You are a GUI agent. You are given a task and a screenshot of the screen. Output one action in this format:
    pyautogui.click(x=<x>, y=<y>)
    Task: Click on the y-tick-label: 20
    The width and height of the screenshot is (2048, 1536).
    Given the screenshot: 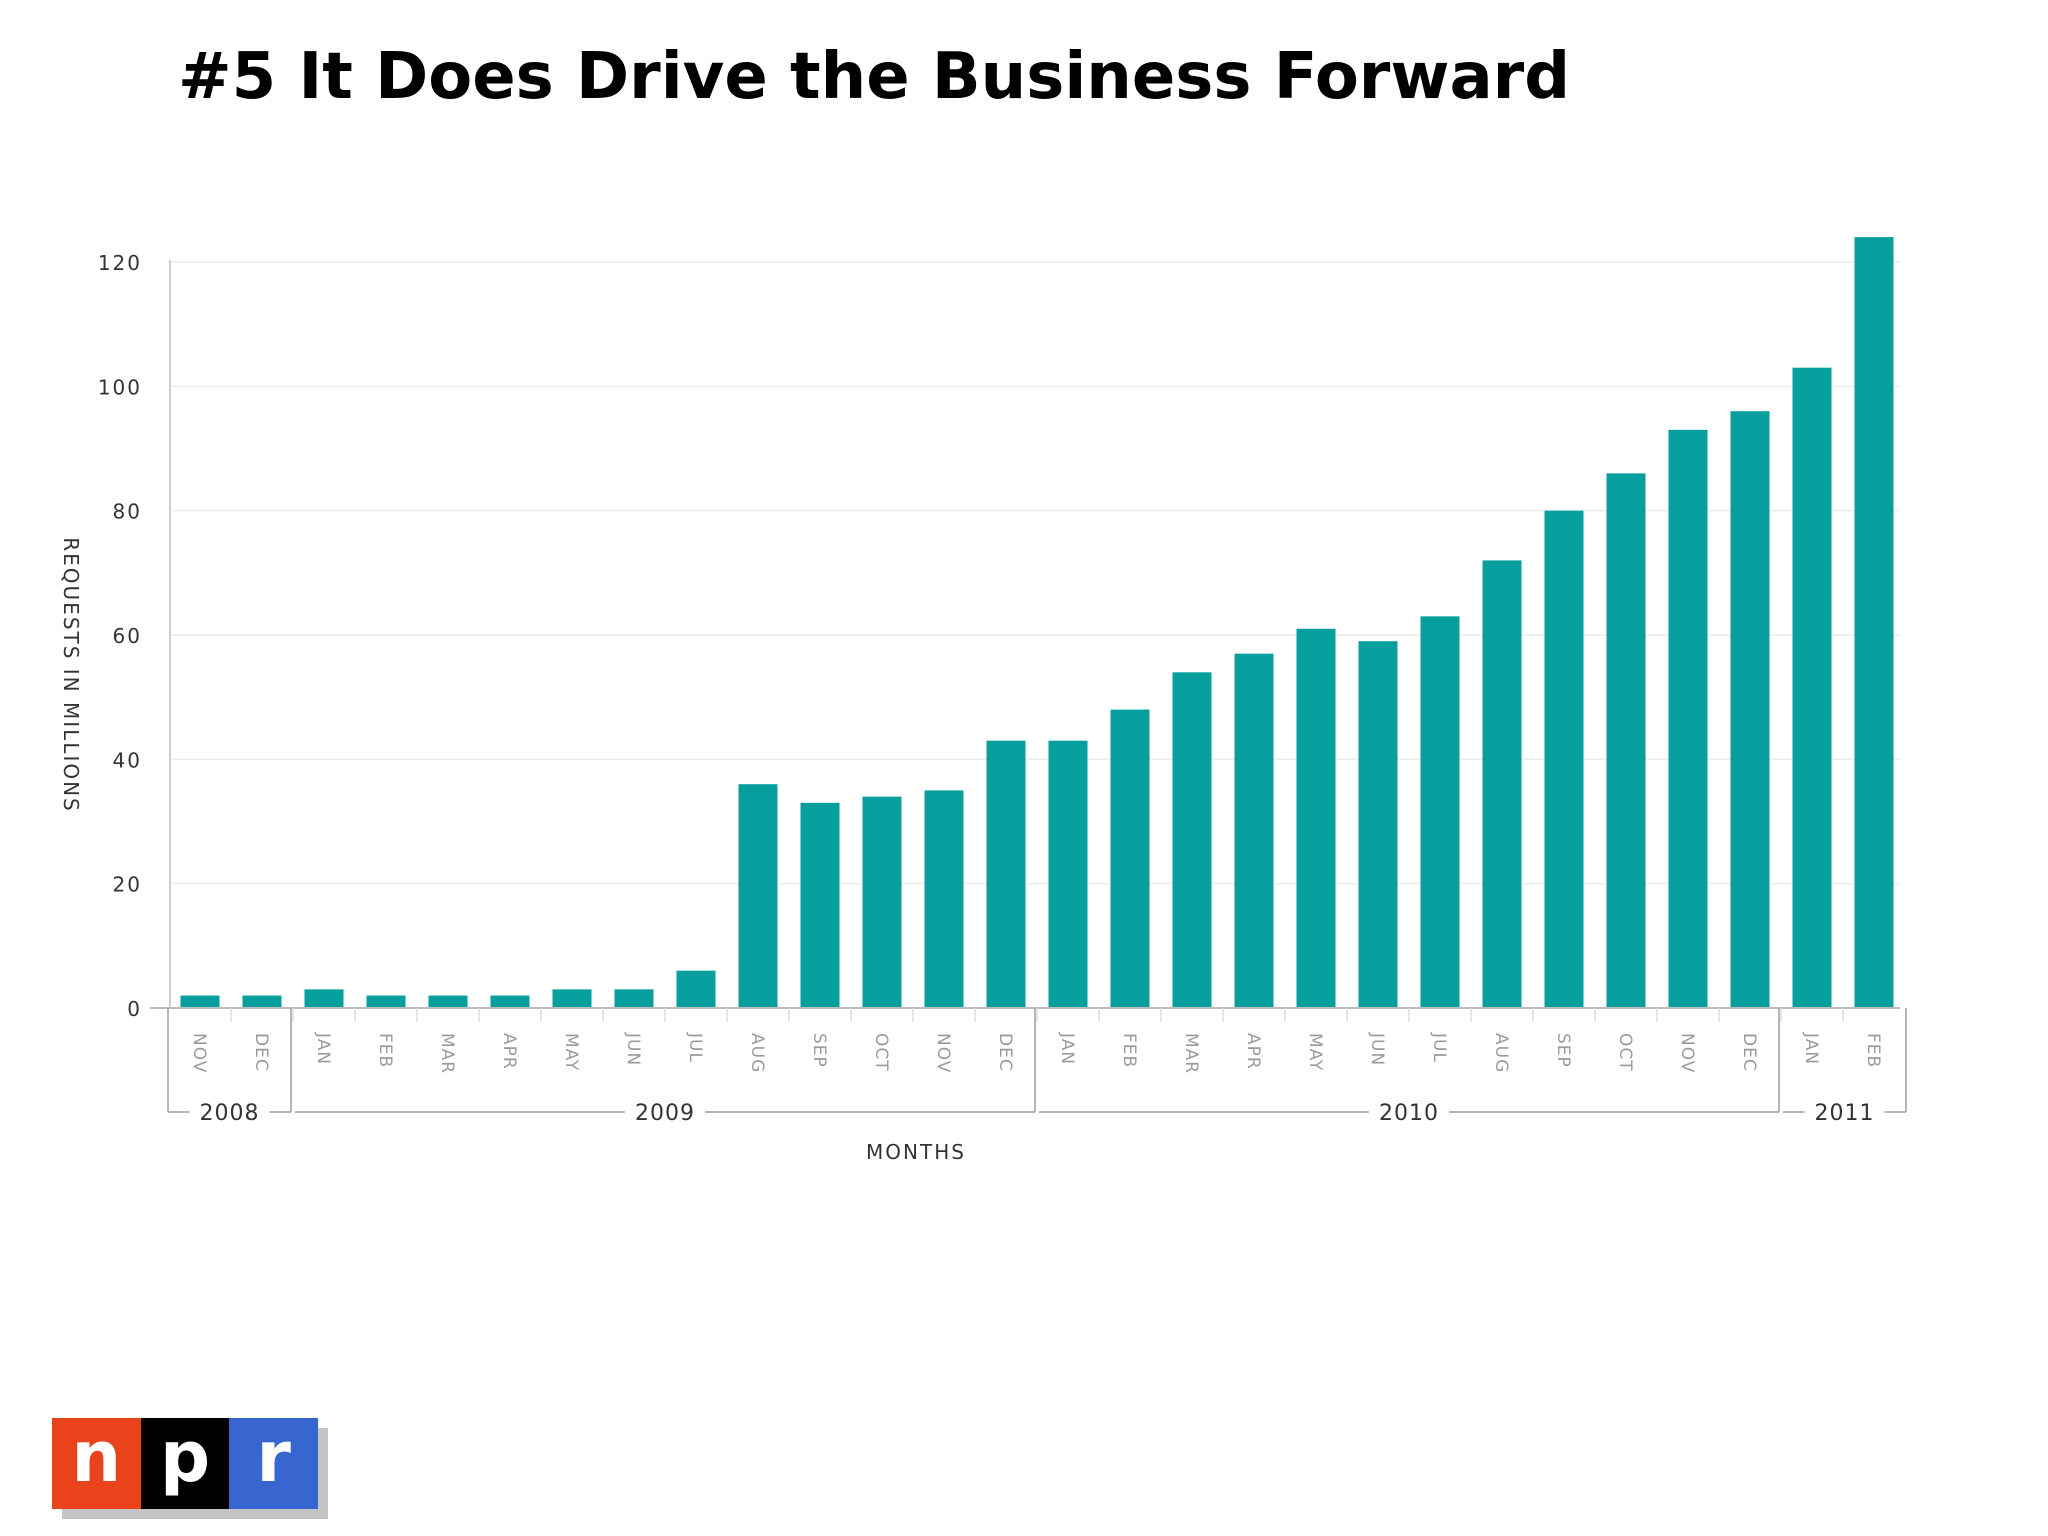 What is the action you would take?
    pyautogui.click(x=127, y=885)
    